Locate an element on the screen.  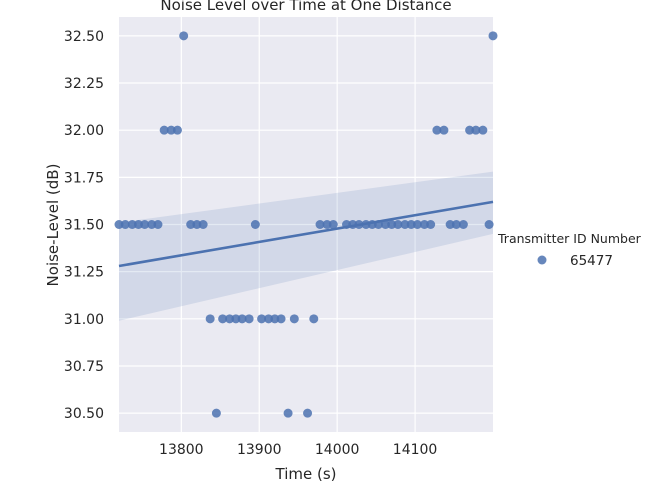
x-tick-label: 13900 is located at coordinates (259, 450).